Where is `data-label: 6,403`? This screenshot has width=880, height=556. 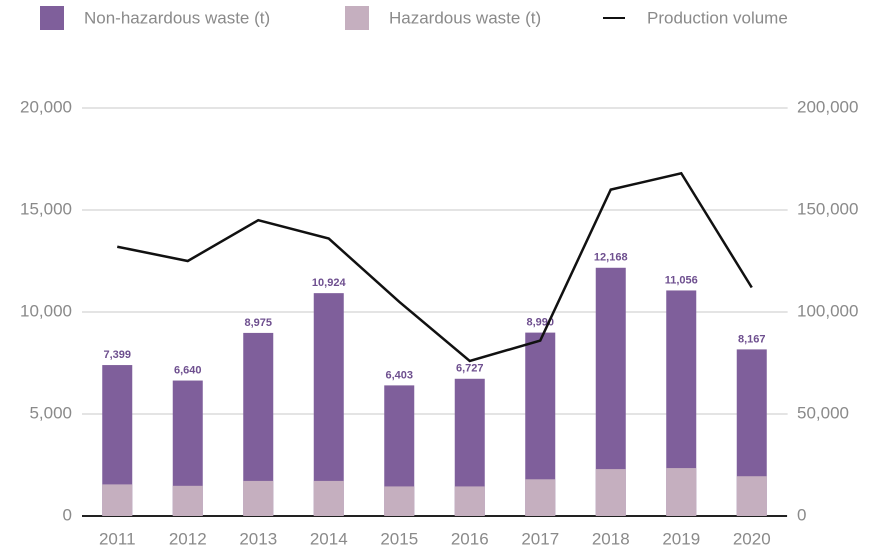
data-label: 6,403 is located at coordinates (399, 375).